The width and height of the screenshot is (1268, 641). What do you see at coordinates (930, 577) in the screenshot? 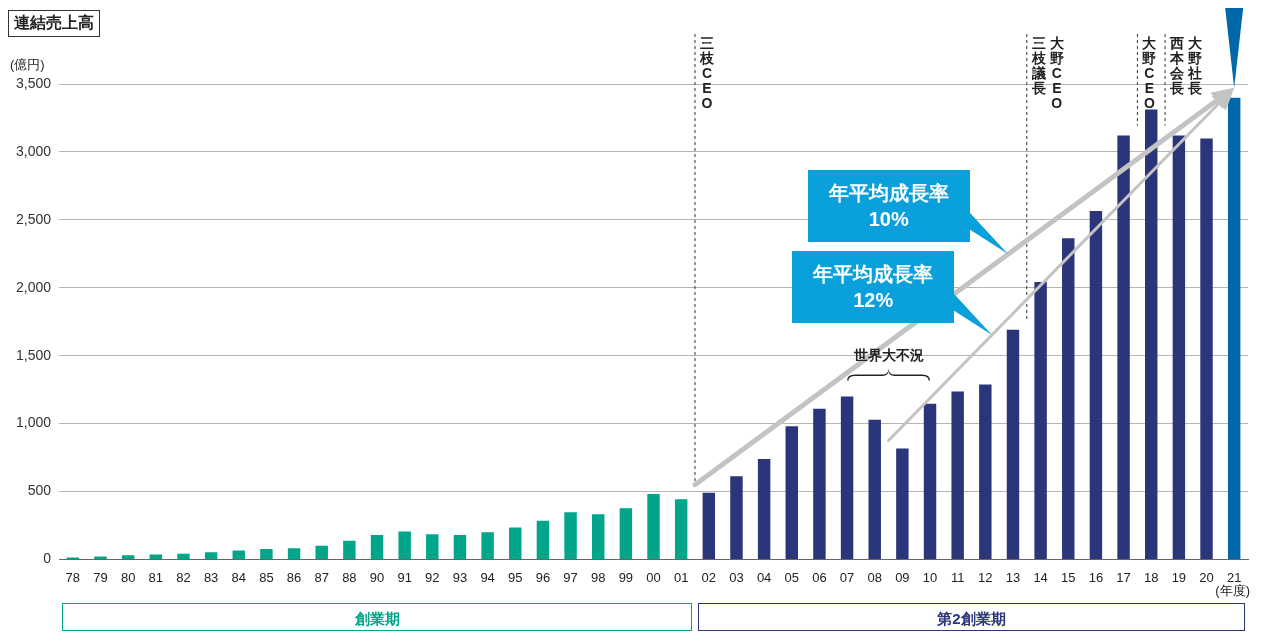
I see `x-tick-label: 10` at bounding box center [930, 577].